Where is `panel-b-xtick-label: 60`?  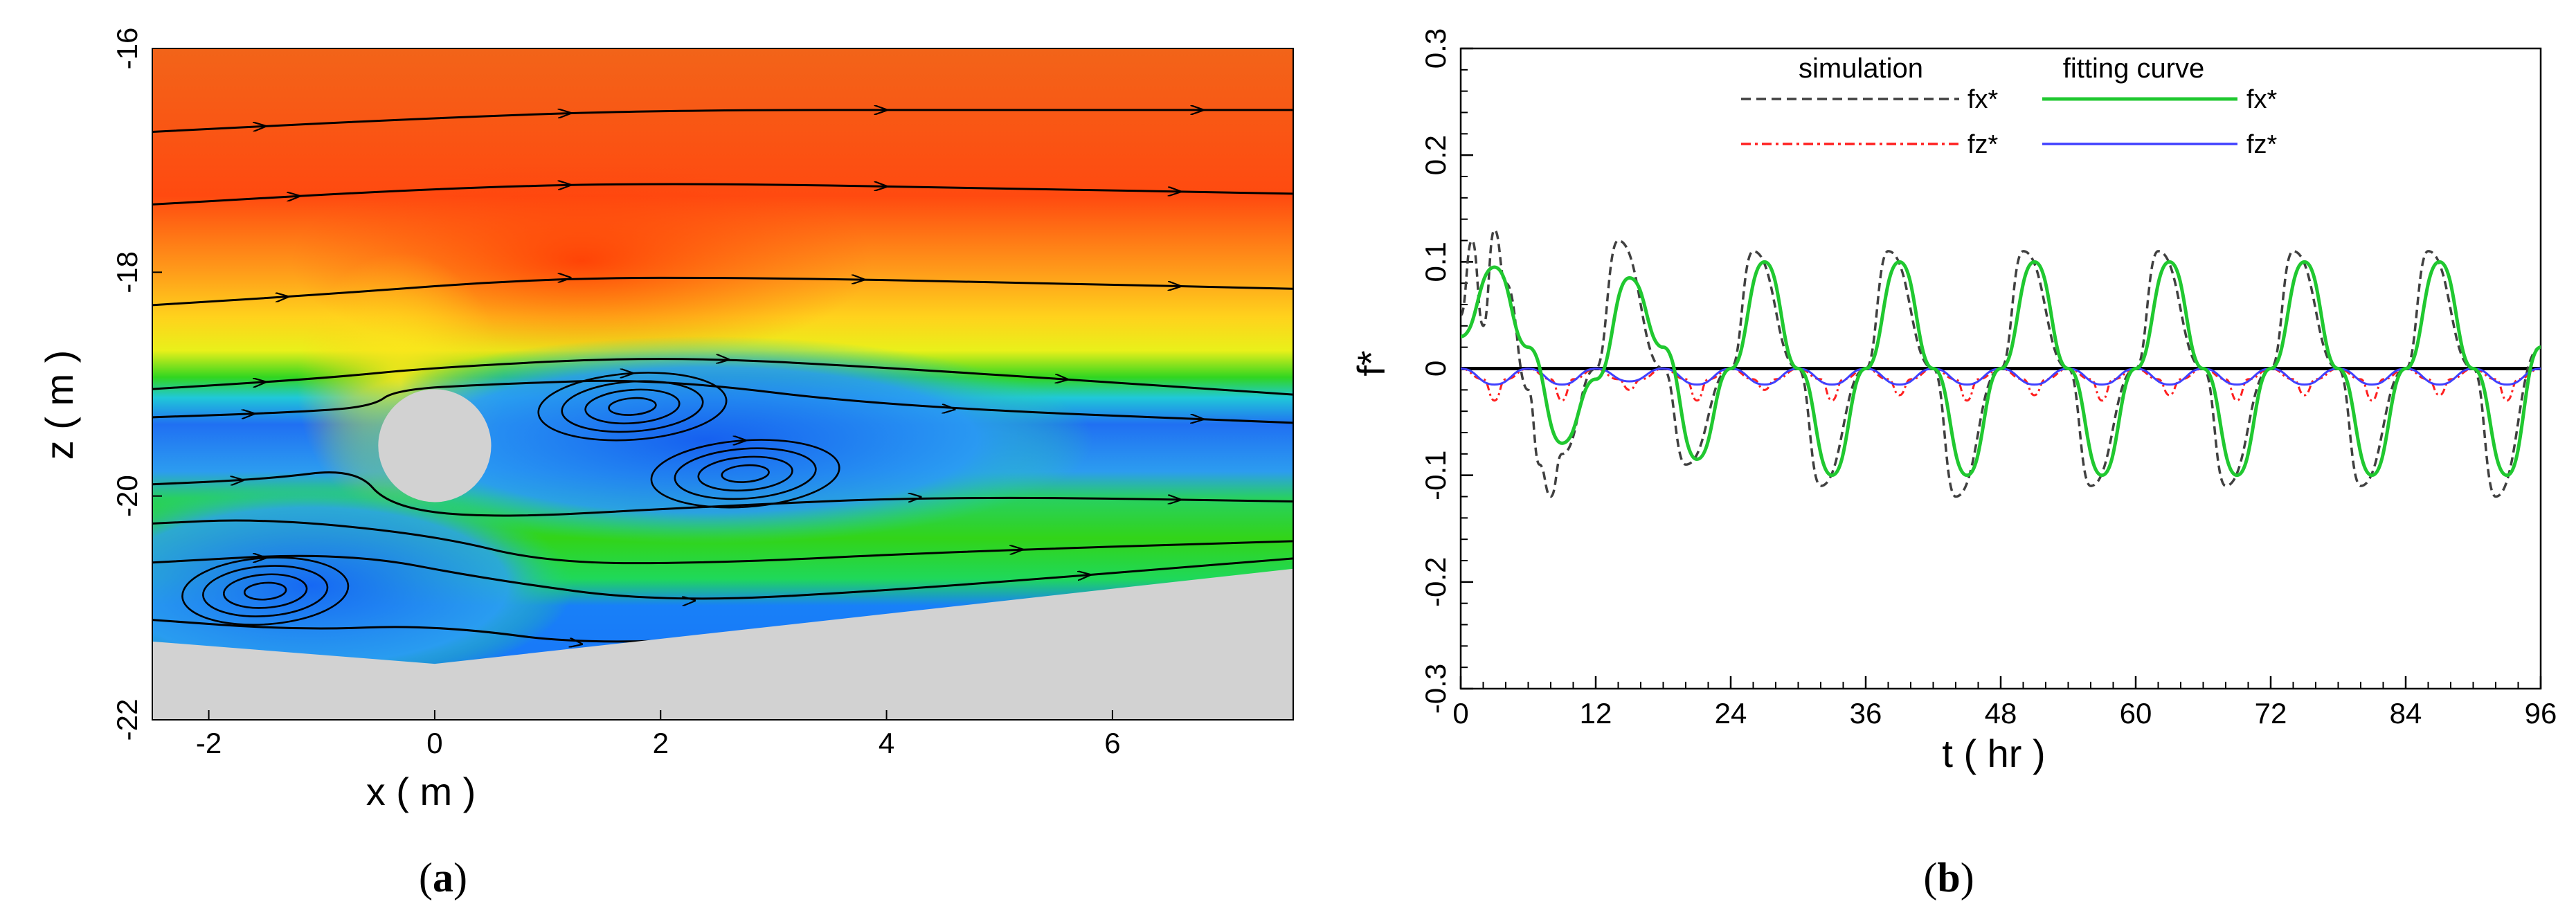 panel-b-xtick-label: 60 is located at coordinates (2136, 713).